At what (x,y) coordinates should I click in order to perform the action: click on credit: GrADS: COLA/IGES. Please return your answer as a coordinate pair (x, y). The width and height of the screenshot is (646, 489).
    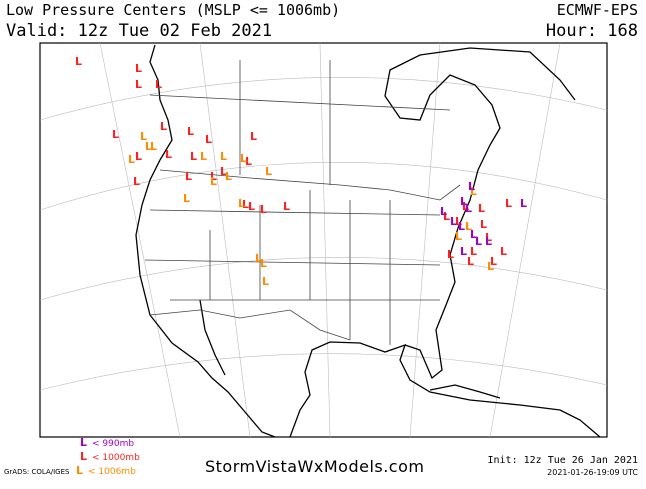
    Looking at the image, I should click on (37, 472).